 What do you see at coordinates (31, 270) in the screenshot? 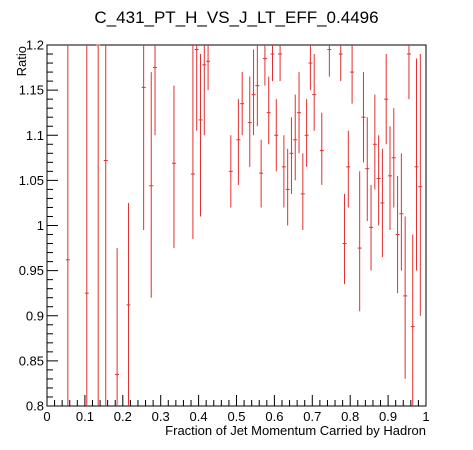
I see `y-tick-label: 0.95` at bounding box center [31, 270].